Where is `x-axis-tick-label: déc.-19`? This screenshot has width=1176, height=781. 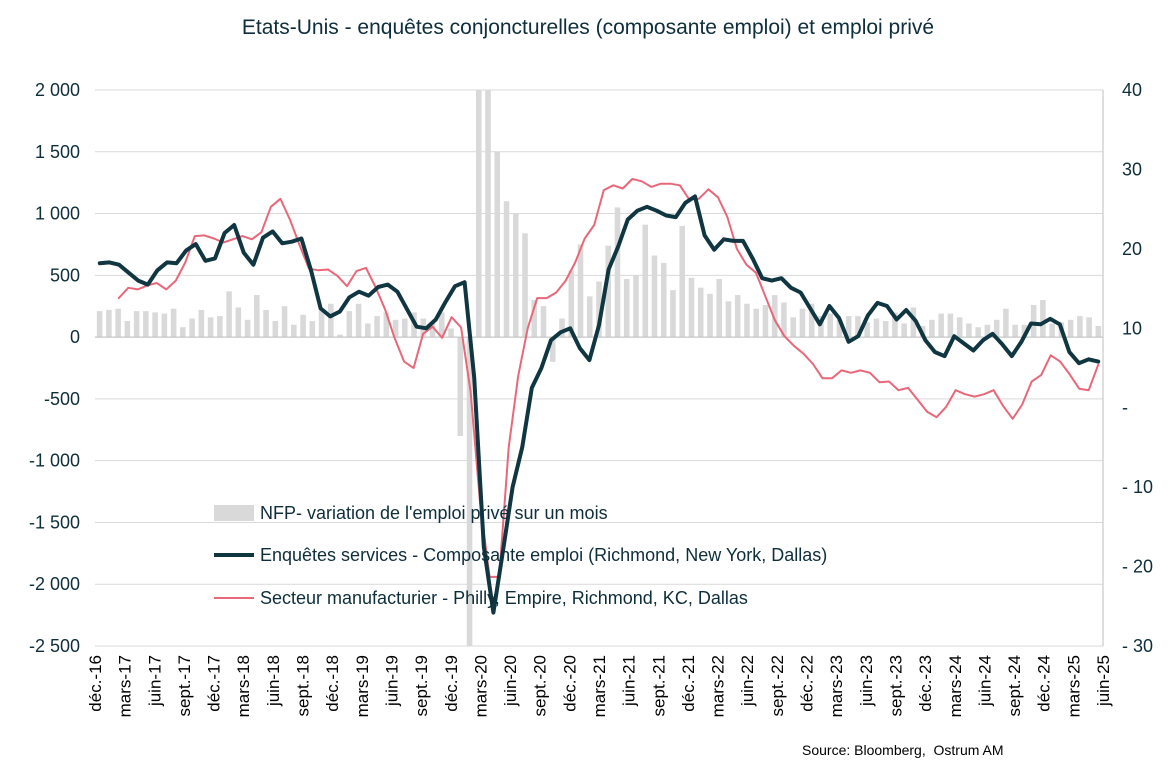
x-axis-tick-label: déc.-19 is located at coordinates (451, 683).